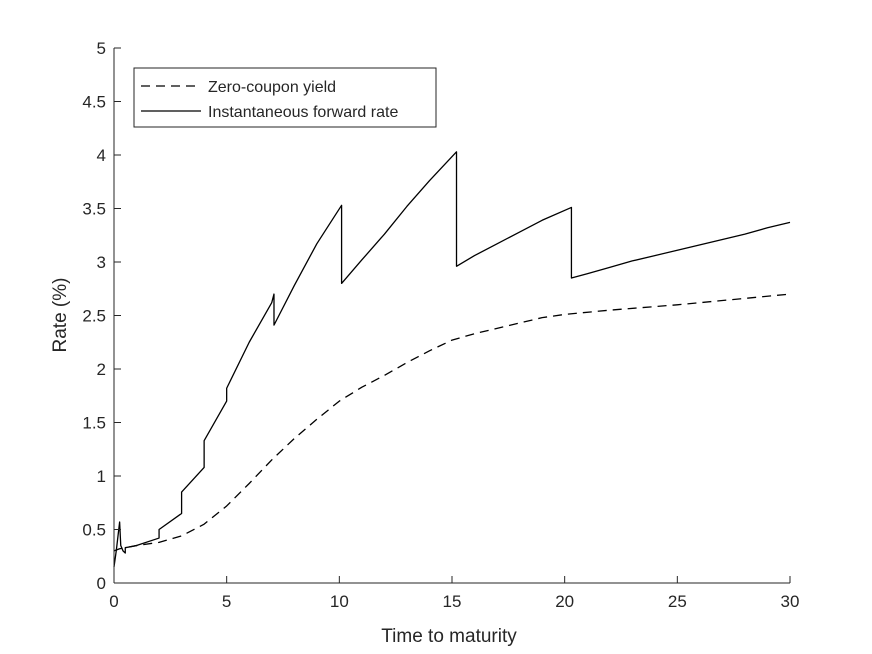  I want to click on y-tick-label: 5, so click(101, 48).